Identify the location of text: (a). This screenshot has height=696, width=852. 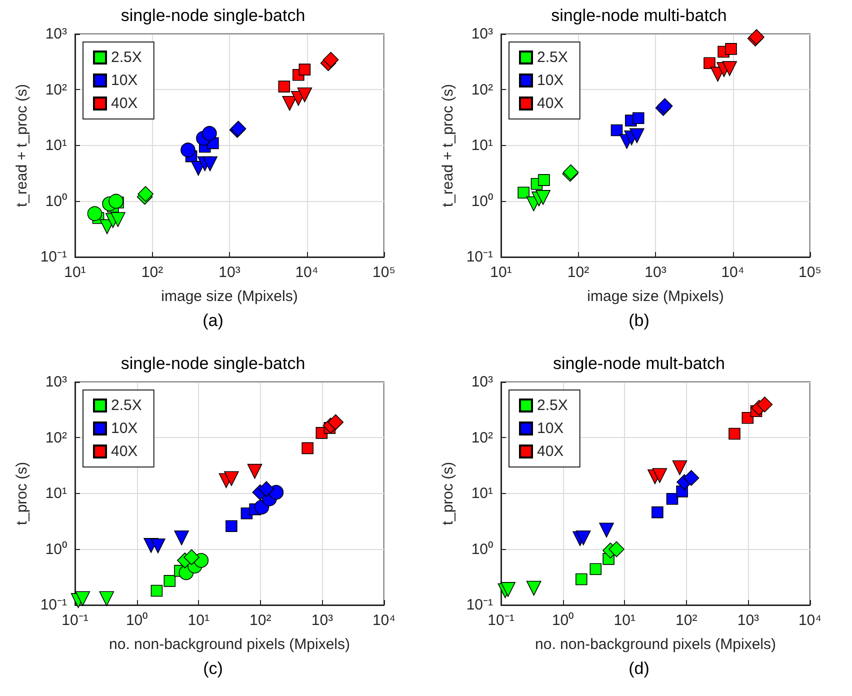
(213, 320).